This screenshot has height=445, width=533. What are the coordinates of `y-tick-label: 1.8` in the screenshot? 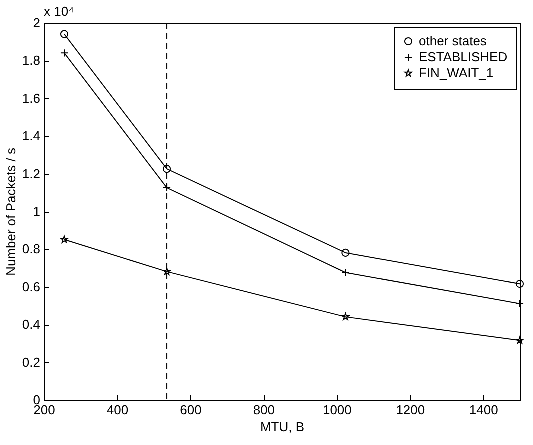 It's located at (31, 60).